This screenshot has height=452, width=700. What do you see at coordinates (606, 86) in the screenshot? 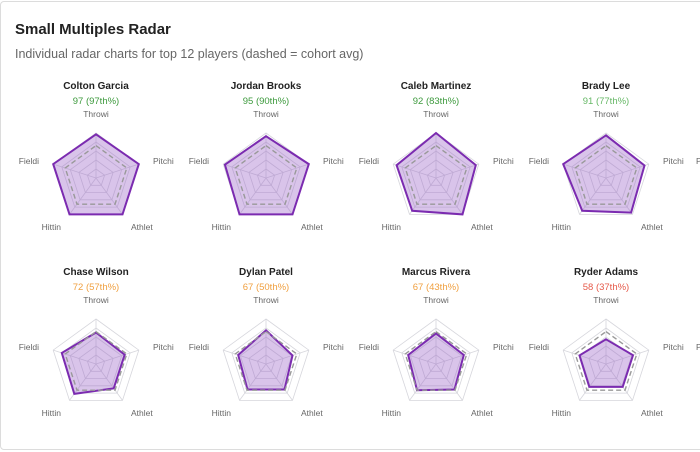
I see `player-name: Brady Lee` at bounding box center [606, 86].